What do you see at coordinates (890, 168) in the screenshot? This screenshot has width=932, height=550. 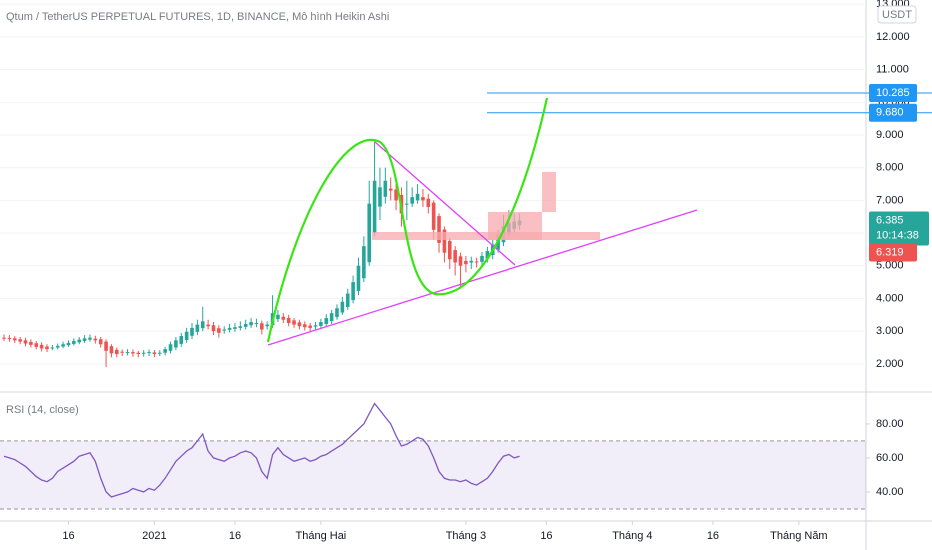 I see `y-tick-label: 8.000` at bounding box center [890, 168].